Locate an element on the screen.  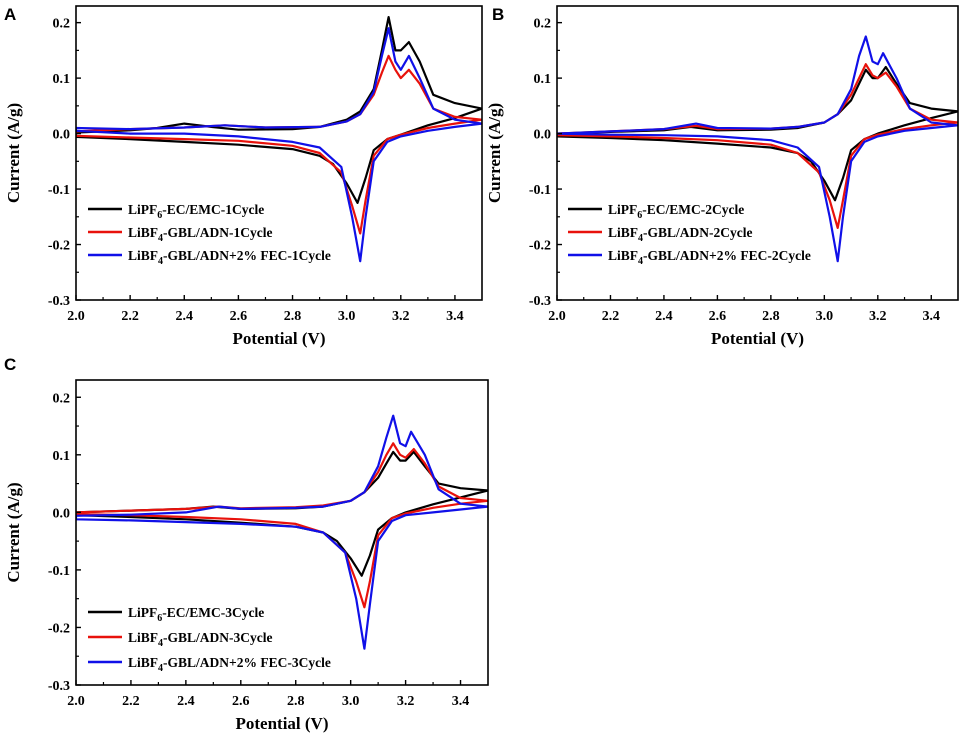
legend-suffix: -EC/EMC-3Cycle is located at coordinates (213, 612).